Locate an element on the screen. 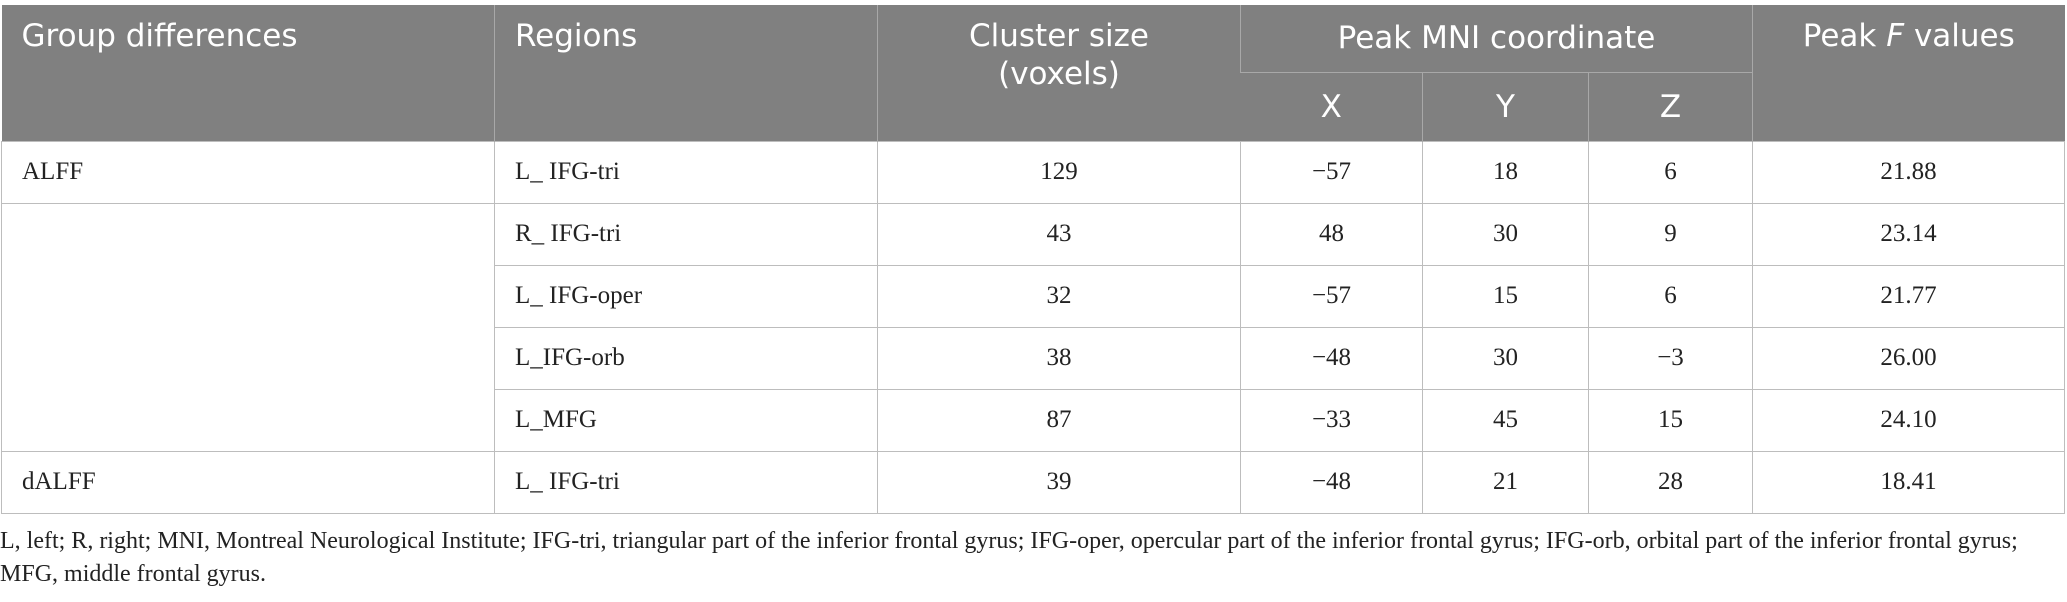  table-cell: 39 is located at coordinates (1059, 482).